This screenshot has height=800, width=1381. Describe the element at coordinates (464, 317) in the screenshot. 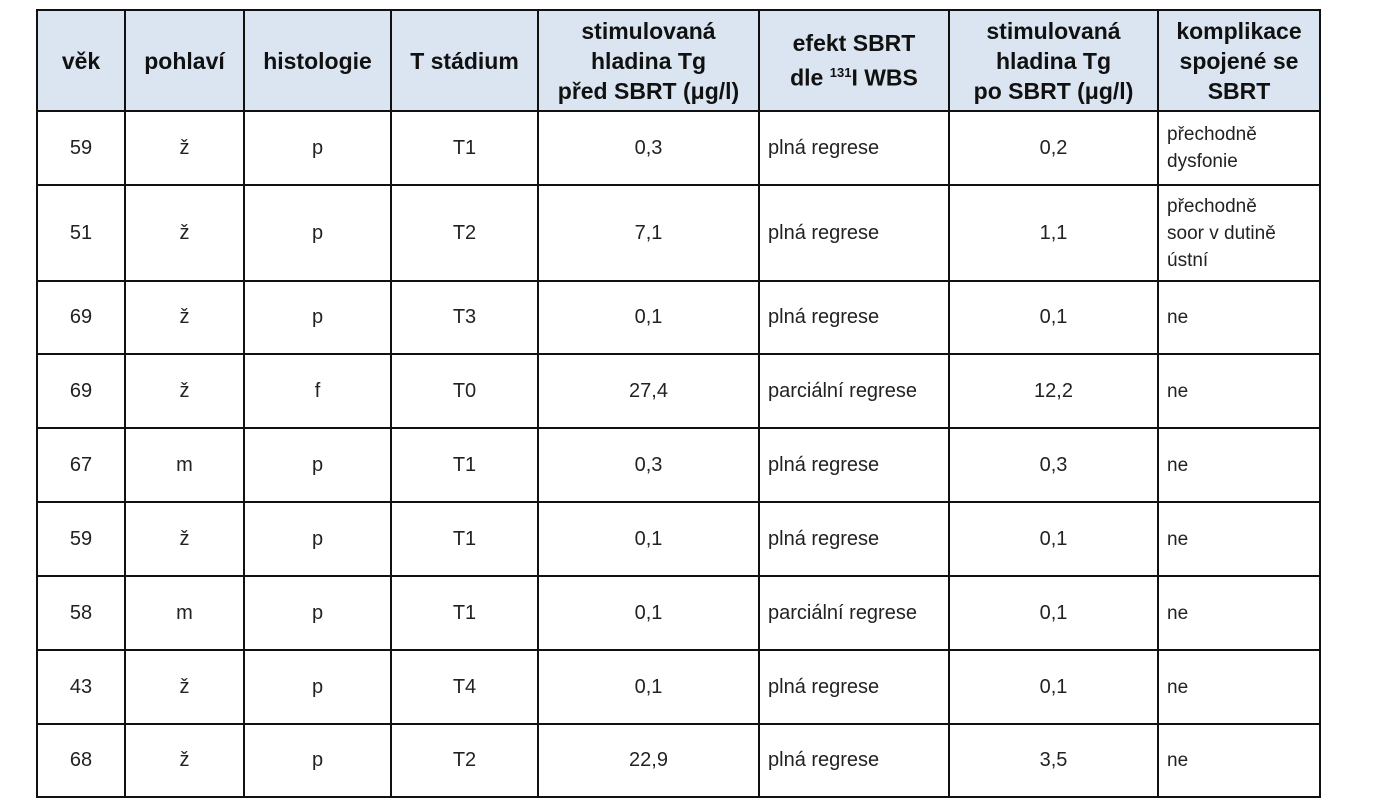

I see `cell: T3` at that location.